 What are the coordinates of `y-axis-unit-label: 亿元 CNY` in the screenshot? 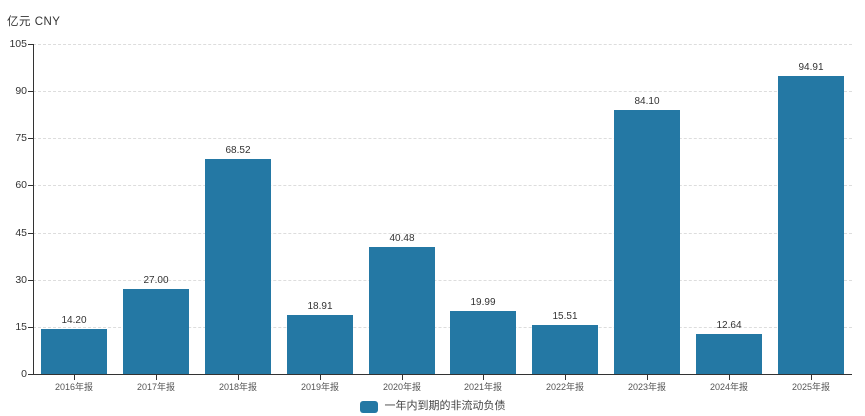 It's located at (34, 22).